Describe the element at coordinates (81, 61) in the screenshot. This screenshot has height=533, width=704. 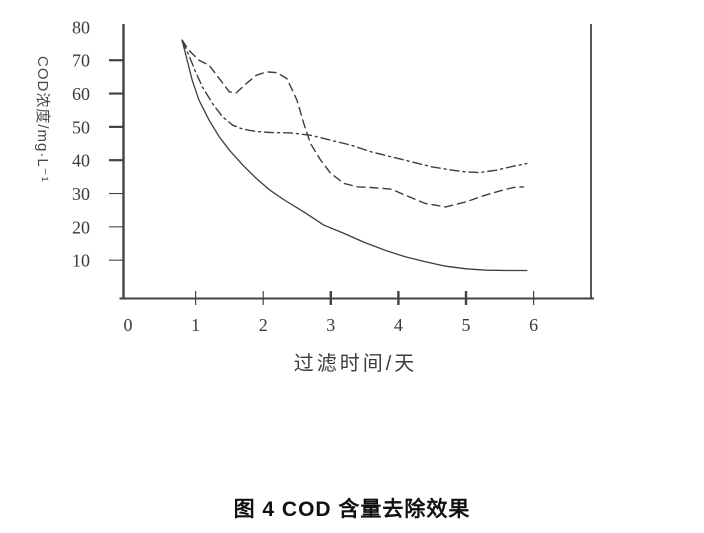
I see `svg-text: 70` at that location.